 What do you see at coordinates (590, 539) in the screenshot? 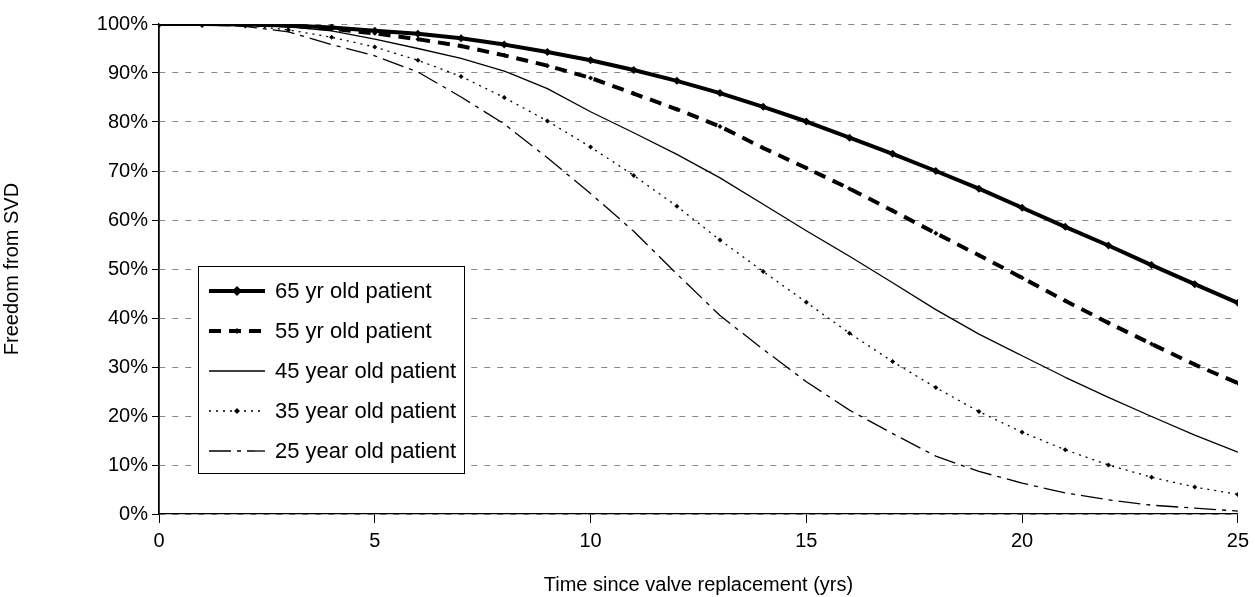
I see `x-tick-label: 10` at bounding box center [590, 539].